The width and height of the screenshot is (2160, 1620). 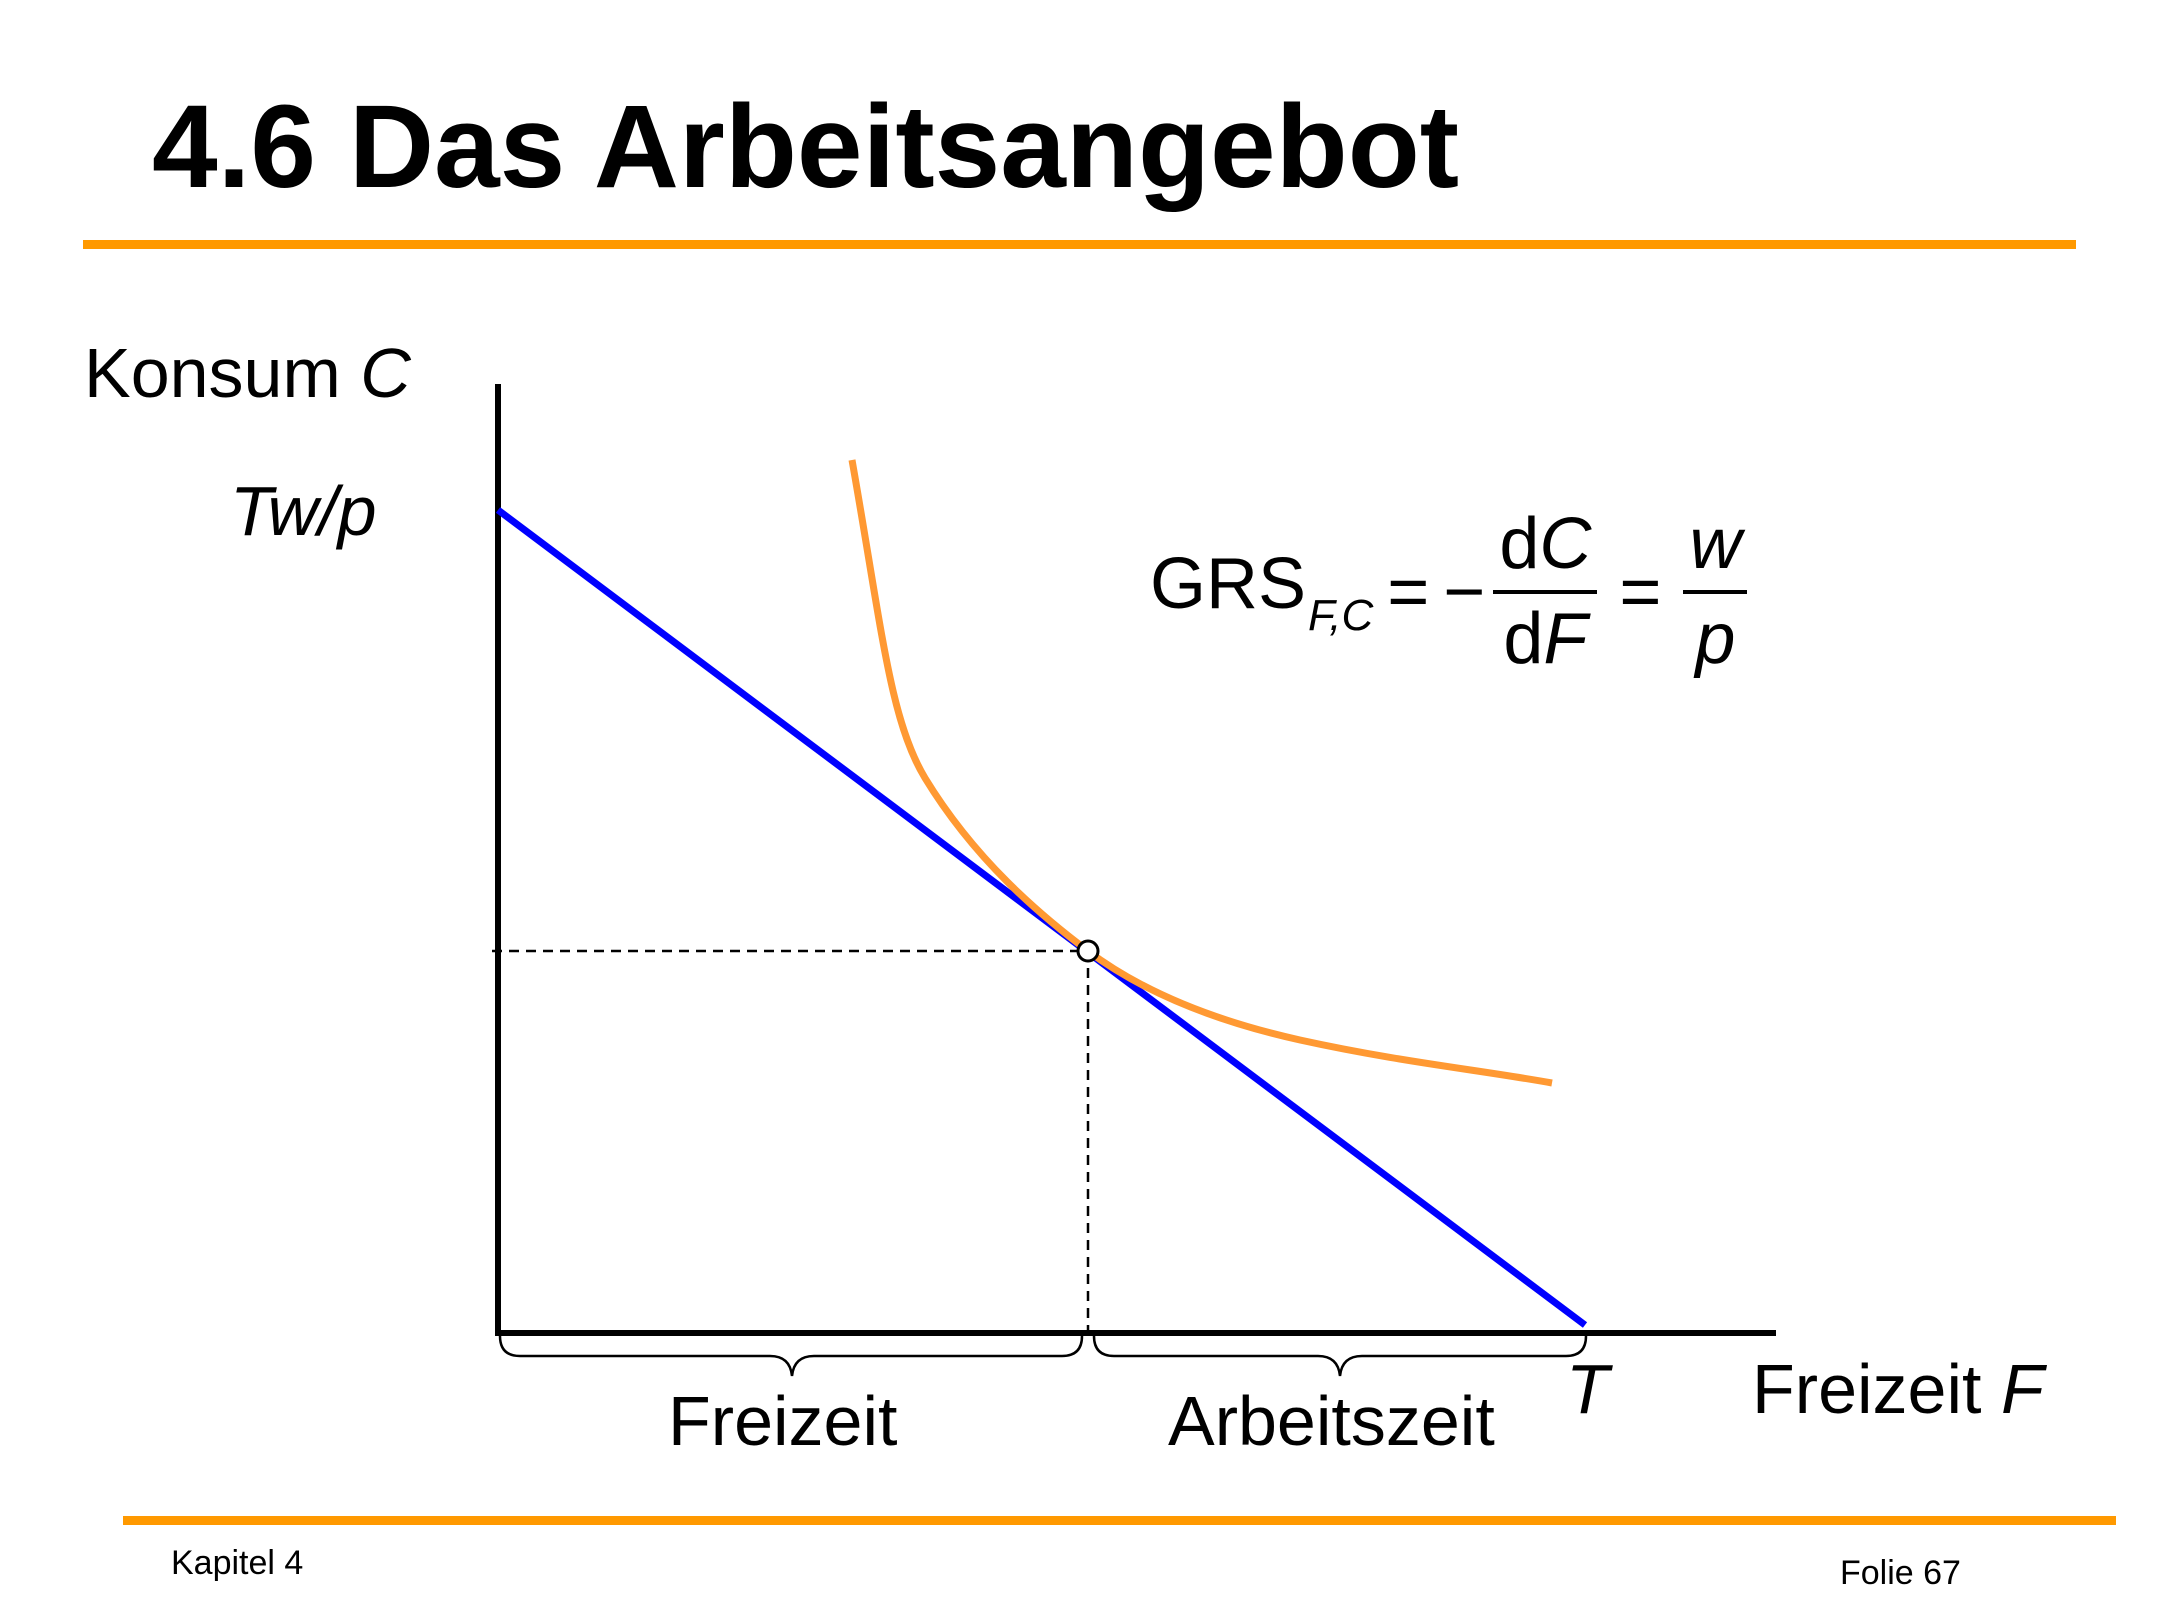 I want to click on formula-lhs: GRSF,C, so click(x=1262, y=592).